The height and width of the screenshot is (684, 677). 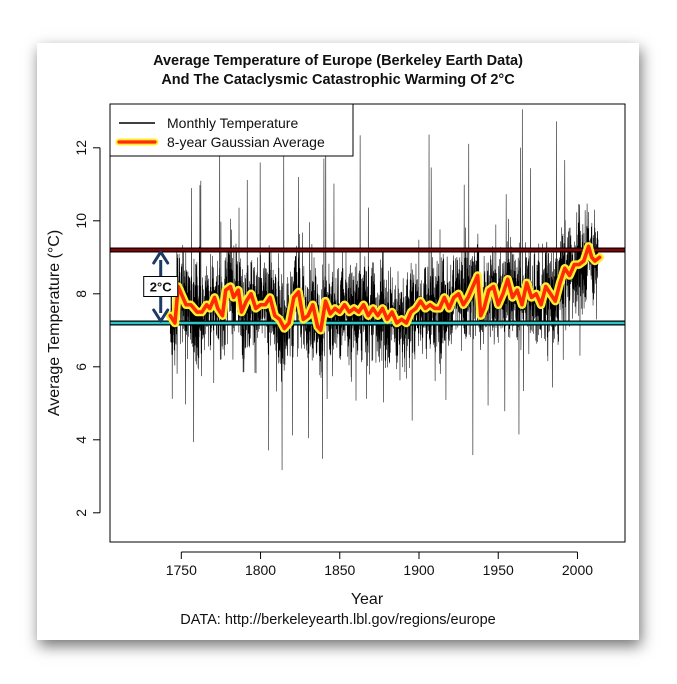 I want to click on x-axis-label: Year, so click(x=367, y=599).